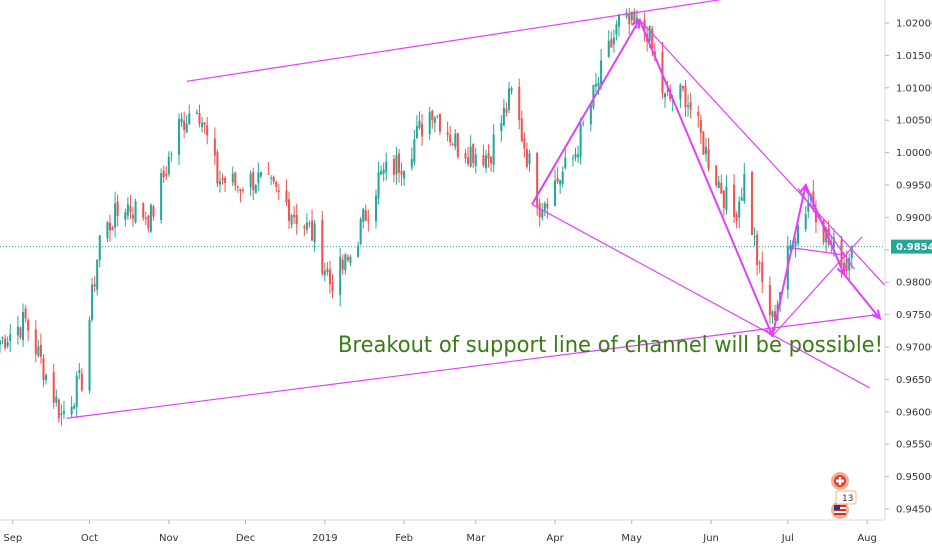  Describe the element at coordinates (787, 538) in the screenshot. I see `x-tick-label: Jul` at that location.